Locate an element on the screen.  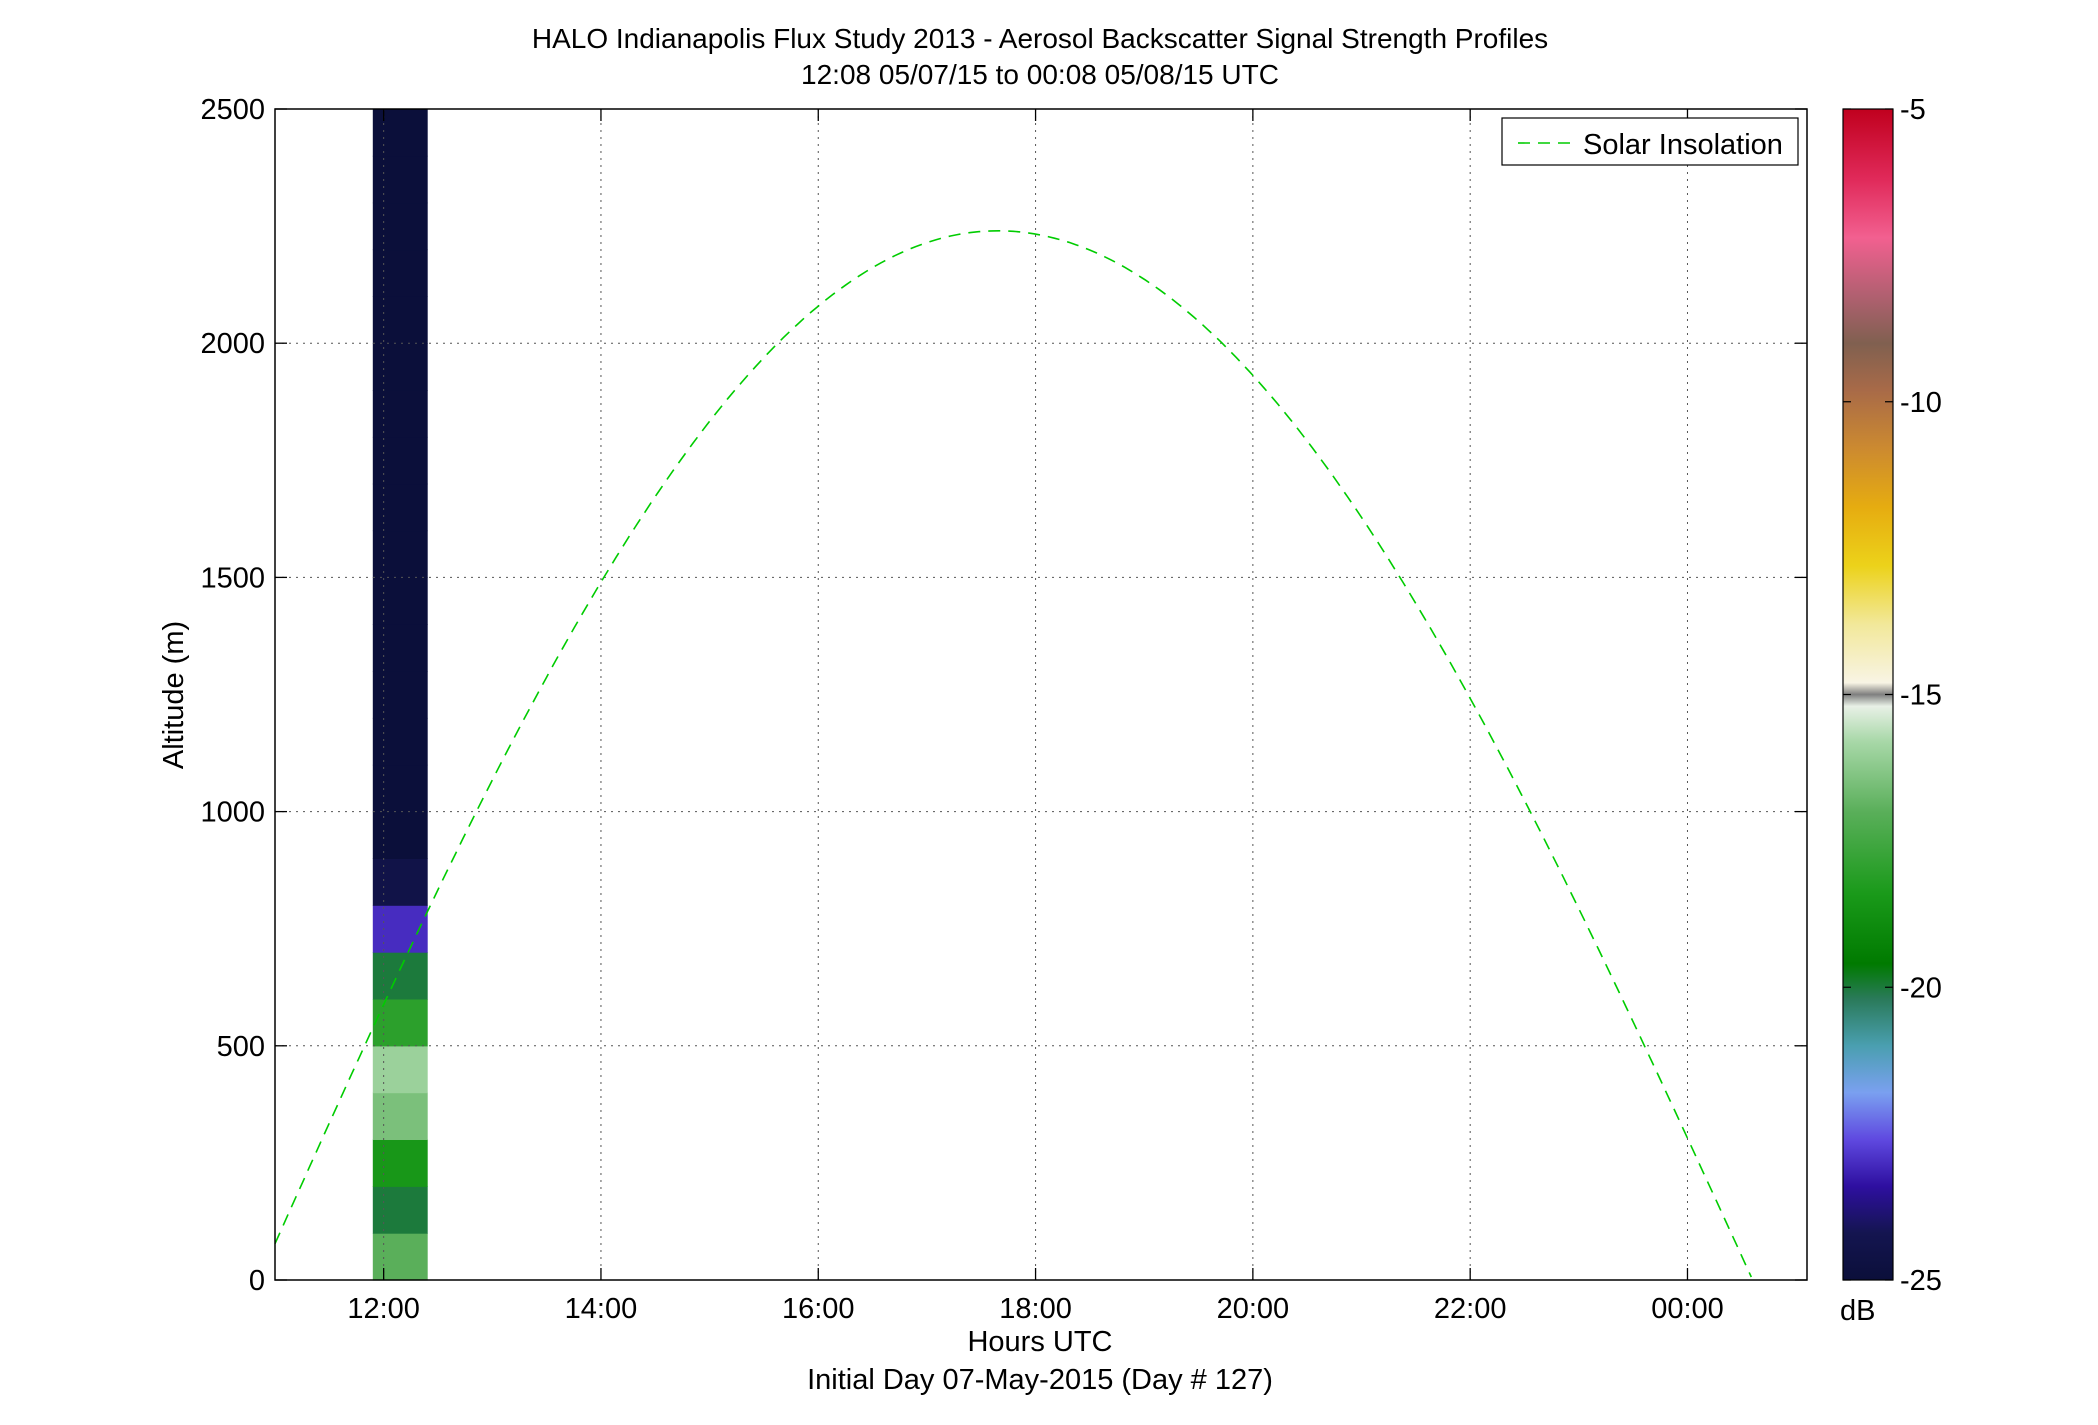
colorbar-gradient is located at coordinates (1868, 694).